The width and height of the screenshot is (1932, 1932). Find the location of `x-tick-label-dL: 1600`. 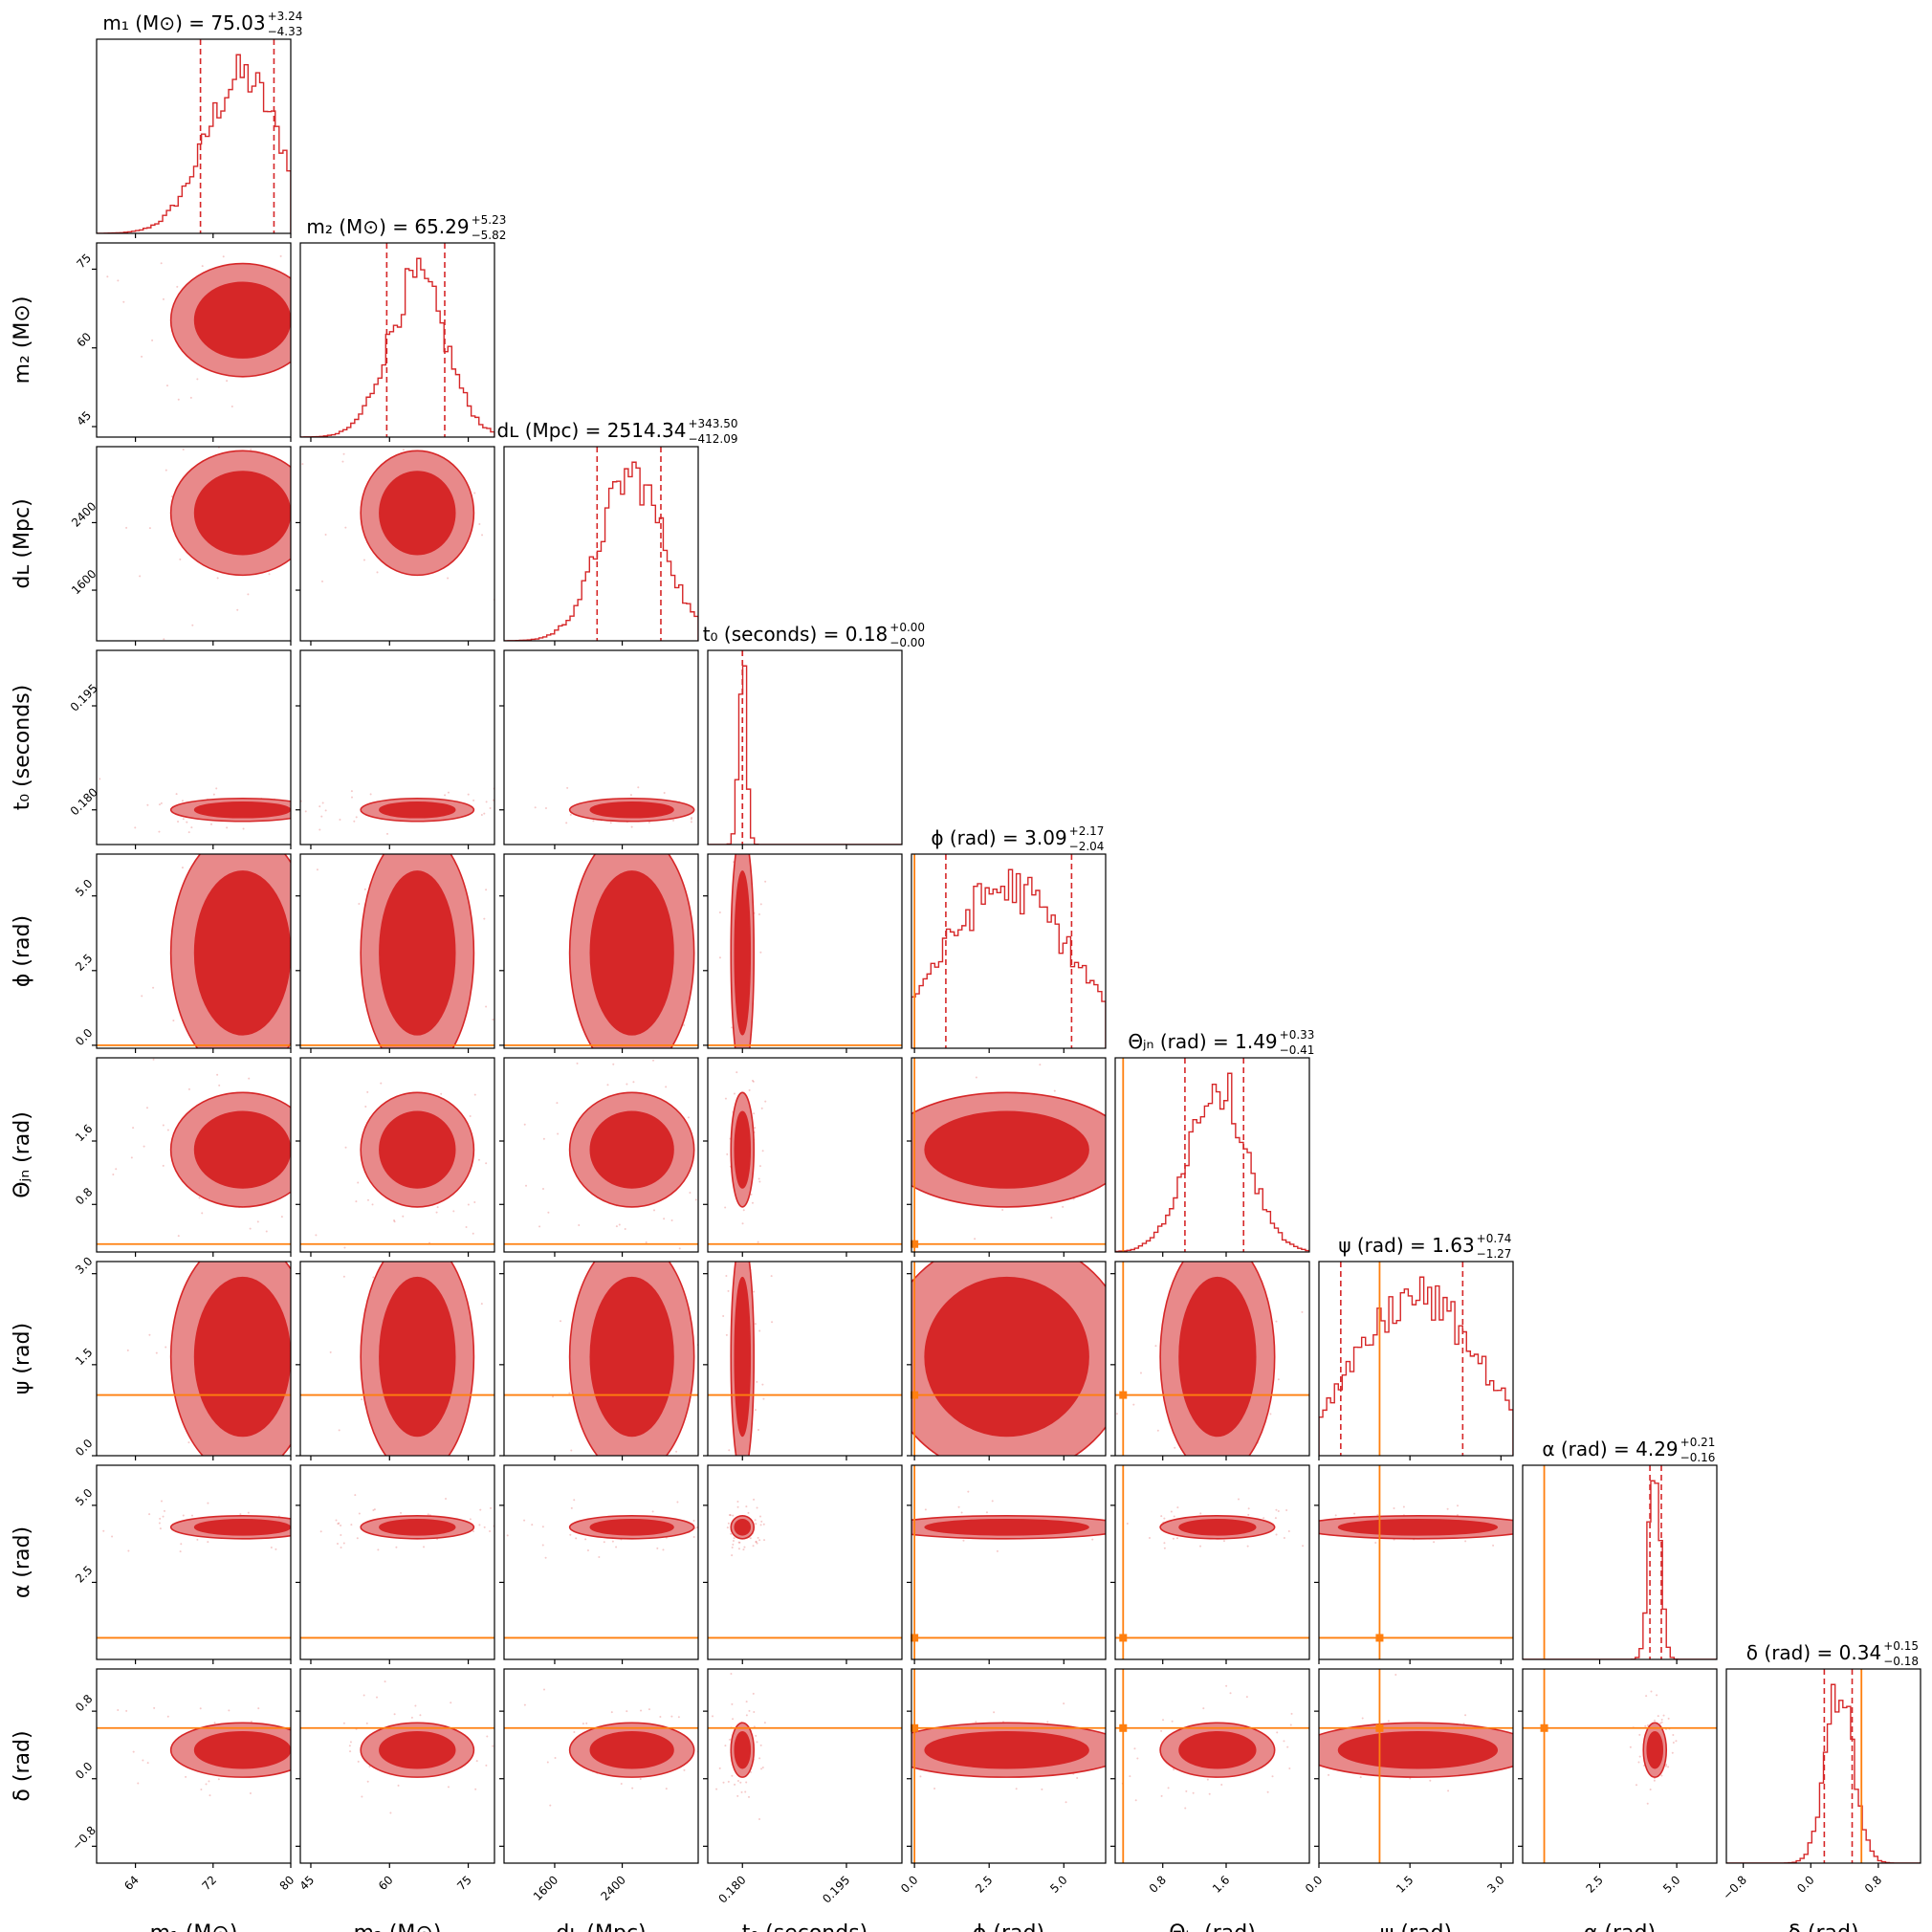

x-tick-label-dL: 1600 is located at coordinates (545, 1887).